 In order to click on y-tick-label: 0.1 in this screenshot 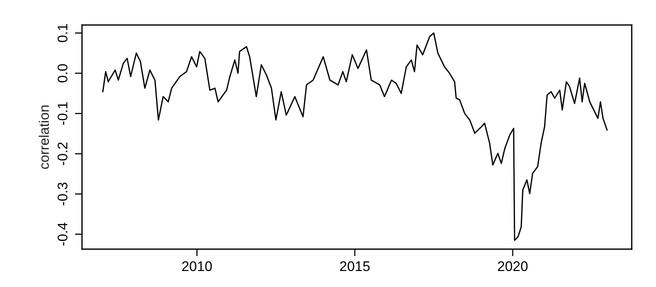, I will do `click(63, 33)`.